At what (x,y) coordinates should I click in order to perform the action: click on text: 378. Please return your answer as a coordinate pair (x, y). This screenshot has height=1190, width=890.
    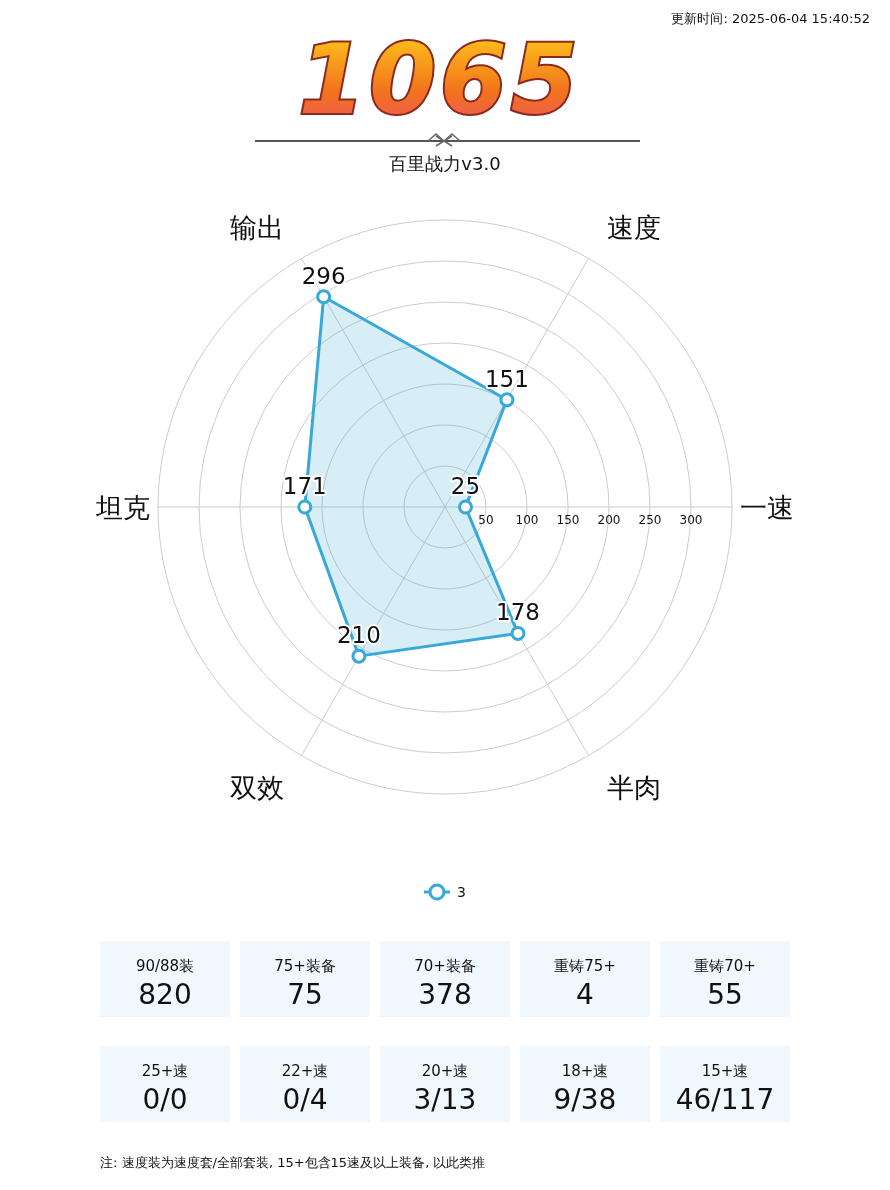
    Looking at the image, I should click on (445, 994).